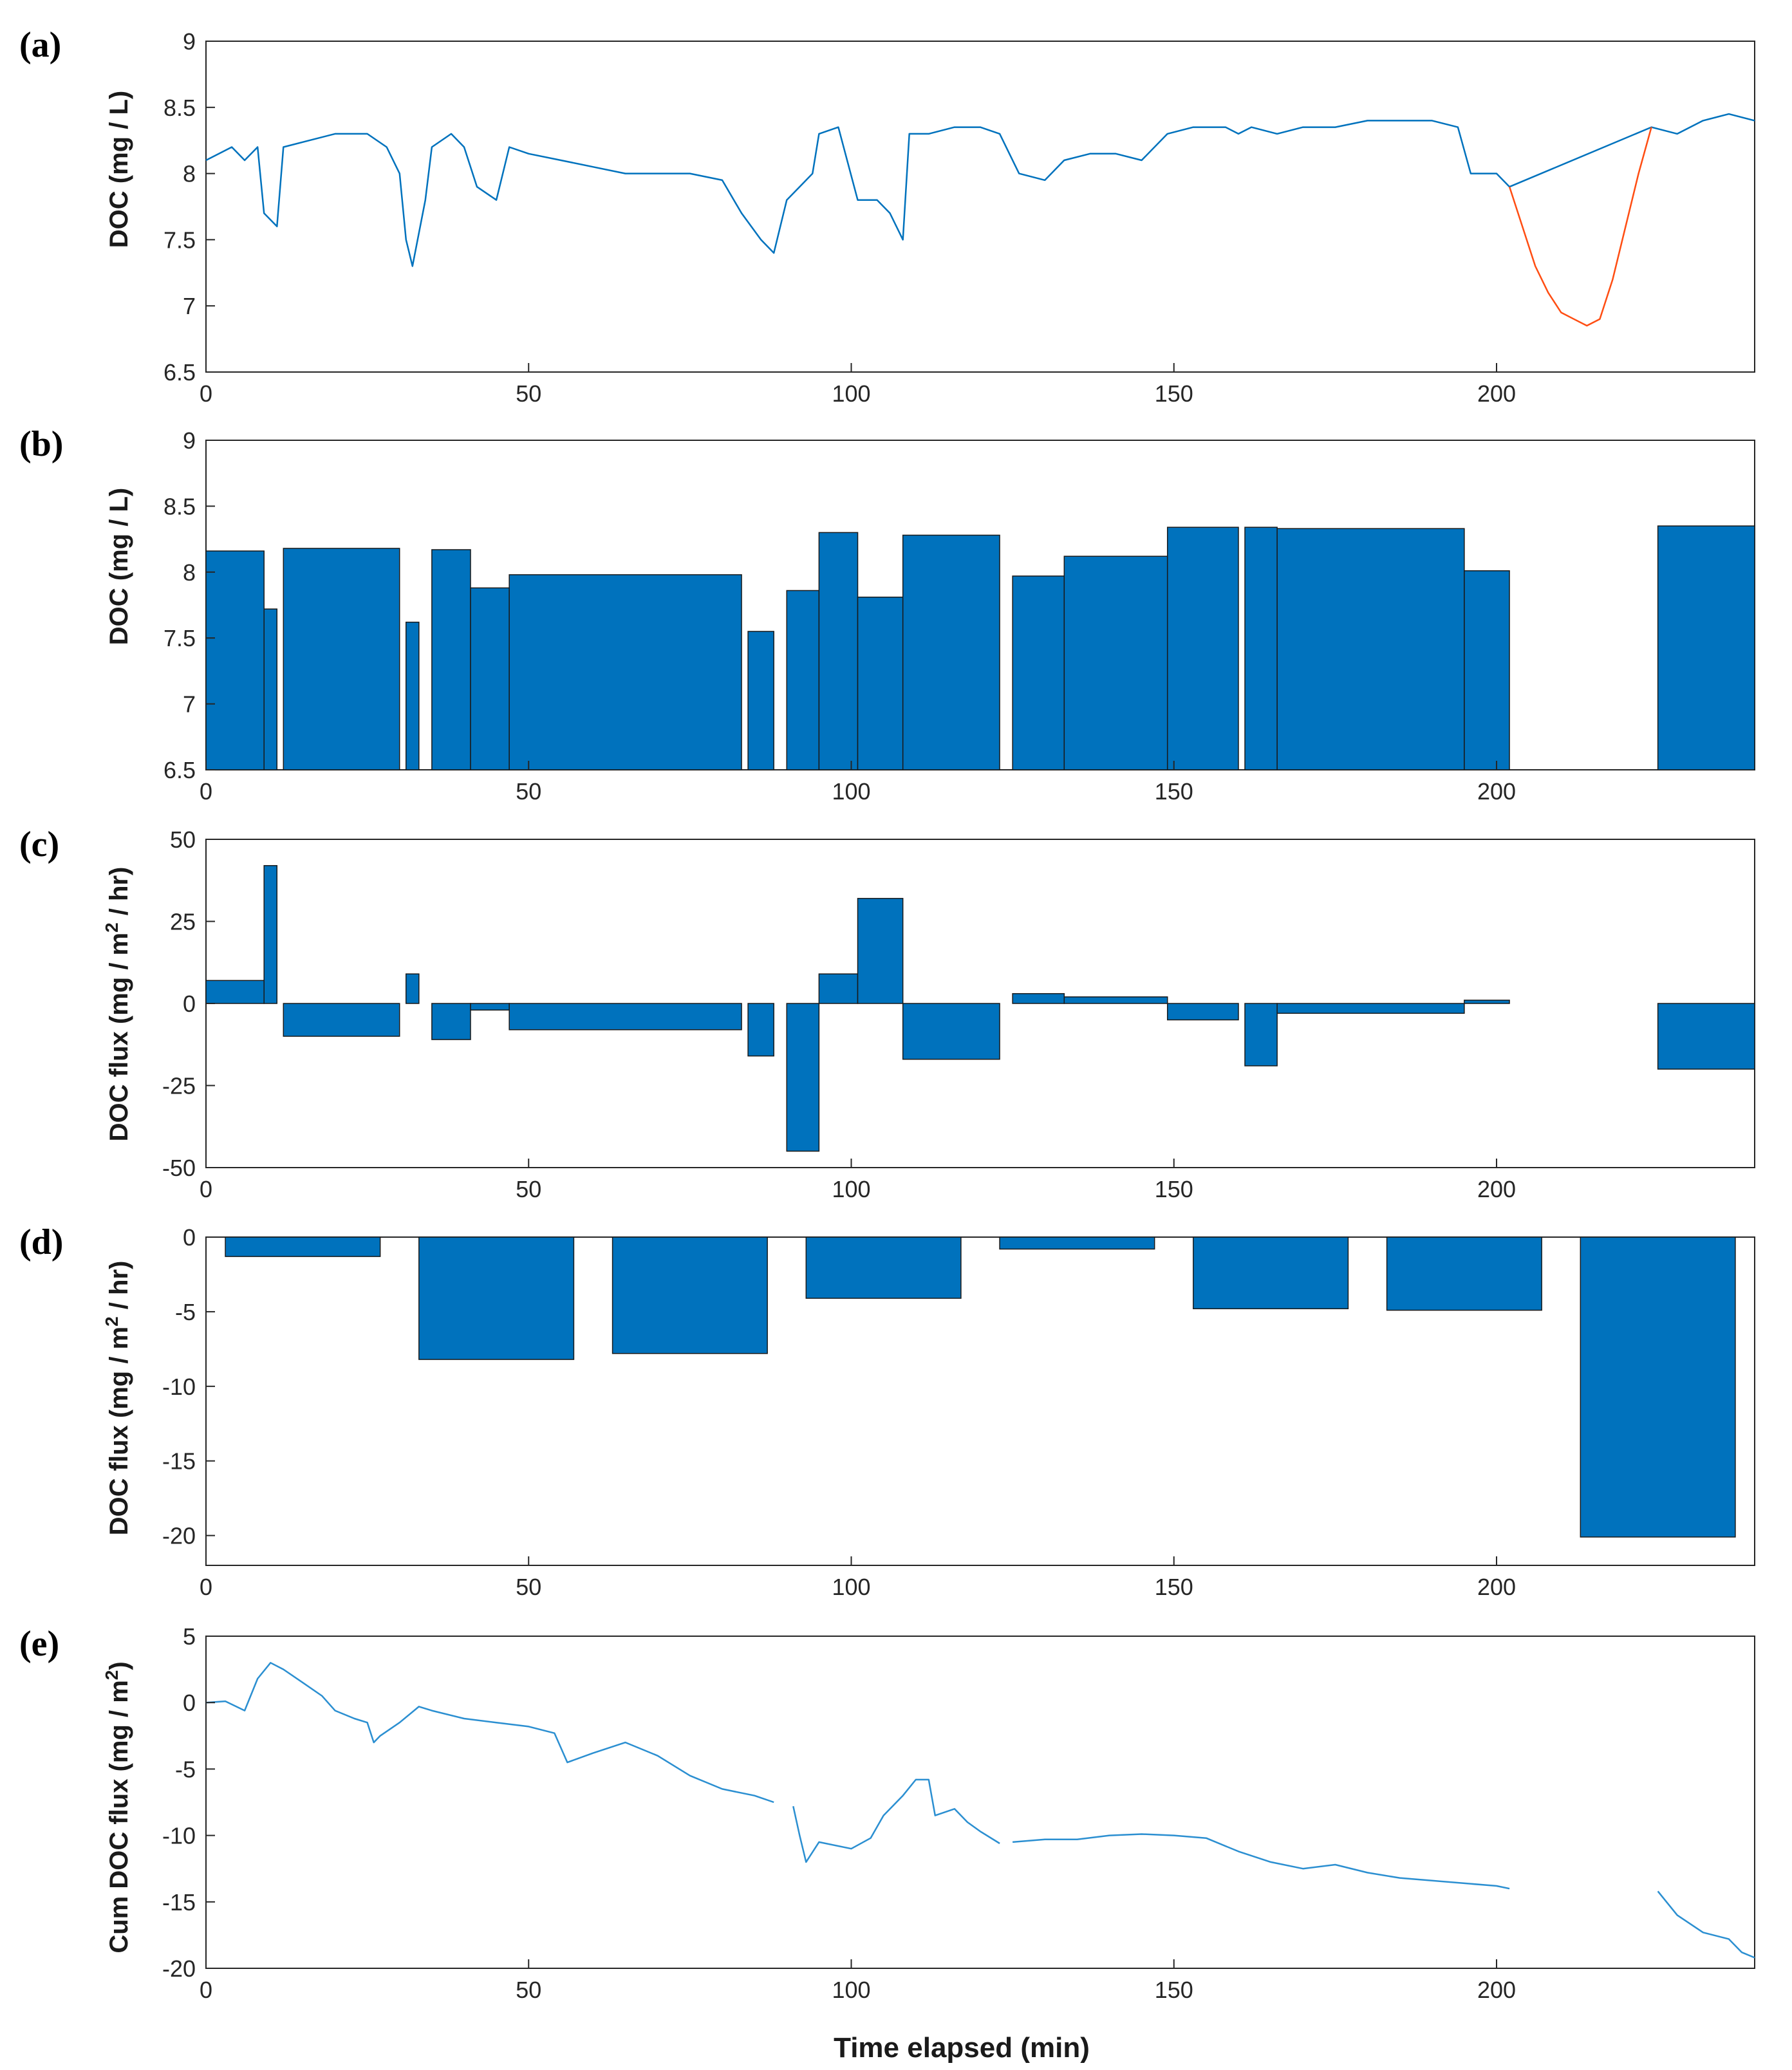 The width and height of the screenshot is (1792, 2070). Describe the element at coordinates (962, 2048) in the screenshot. I see `x-axis-label: Time elapsed (min)` at that location.